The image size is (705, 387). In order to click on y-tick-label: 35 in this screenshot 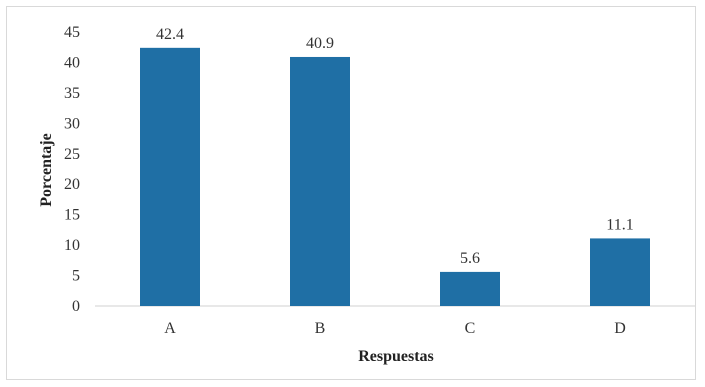, I will do `click(72, 93)`.